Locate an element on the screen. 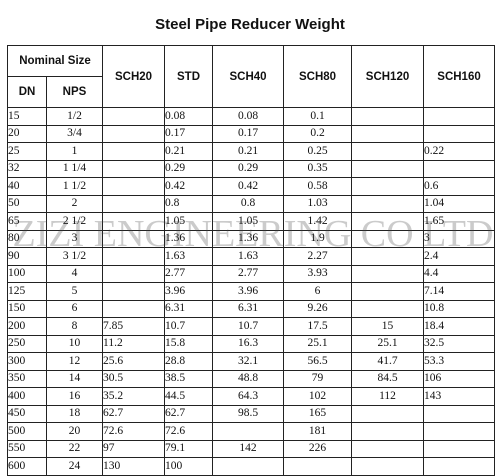  header-sch160: SCH160 is located at coordinates (459, 76).